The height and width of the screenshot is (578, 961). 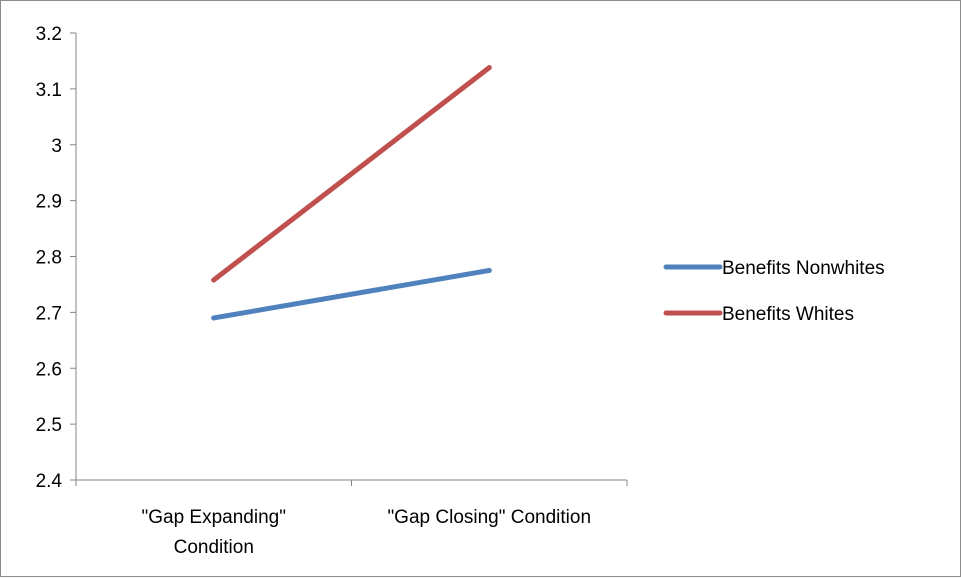 I want to click on legend-label: Benefits Nonwhites, so click(x=803, y=268).